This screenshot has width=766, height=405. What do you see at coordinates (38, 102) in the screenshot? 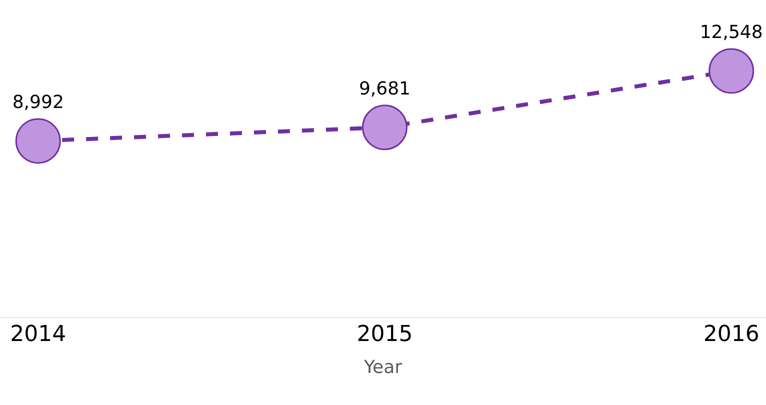
I see `data-label: 8,992` at bounding box center [38, 102].